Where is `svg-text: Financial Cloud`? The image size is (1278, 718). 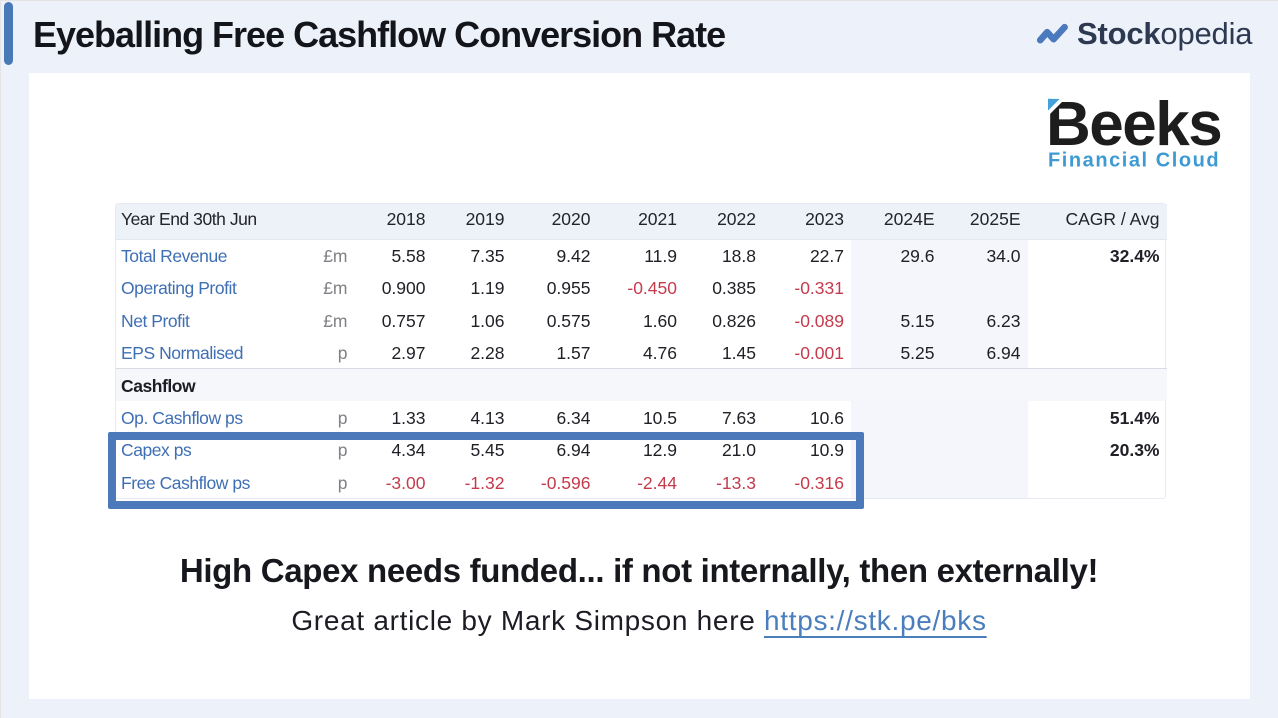
svg-text: Financial Cloud is located at coordinates (1134, 160).